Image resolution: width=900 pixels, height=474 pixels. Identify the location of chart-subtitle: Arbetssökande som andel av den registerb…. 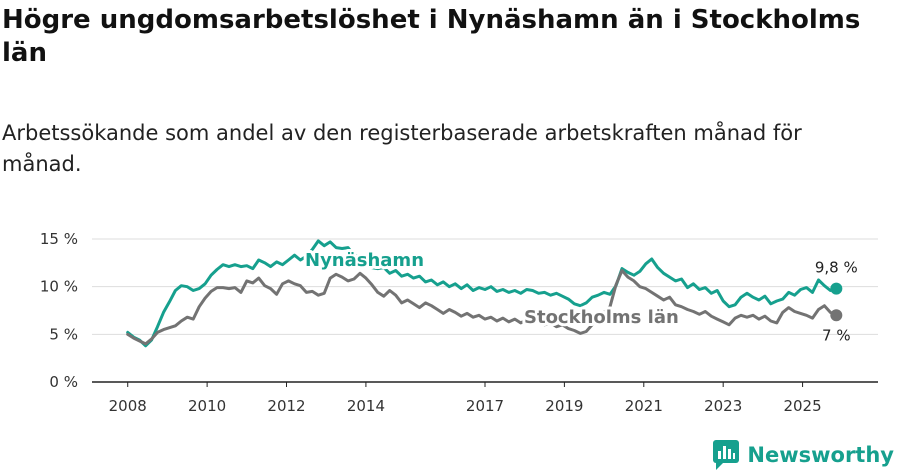
(402, 148).